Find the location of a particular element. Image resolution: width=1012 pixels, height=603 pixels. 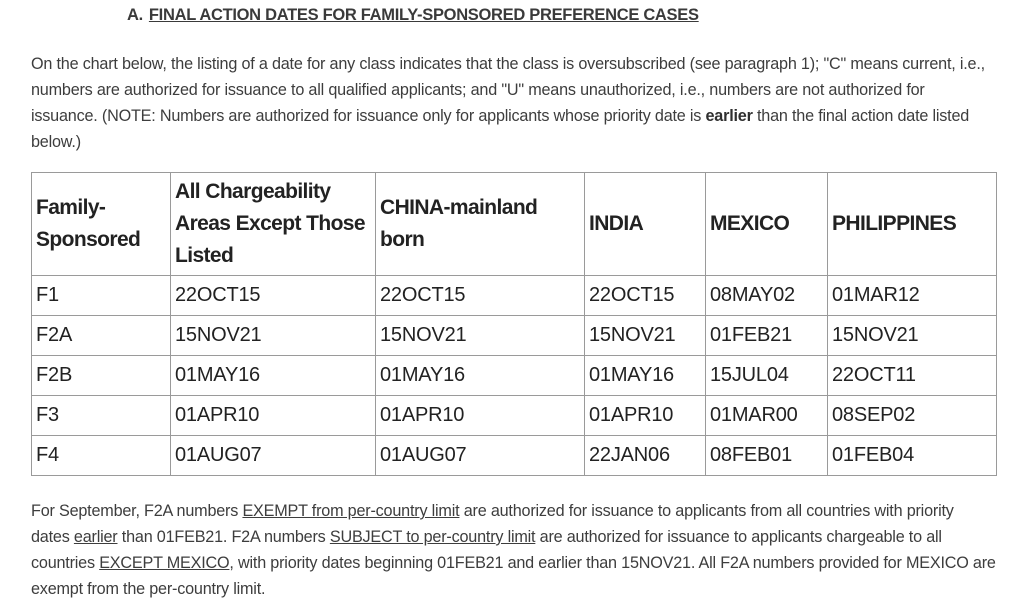

table-cell: 08SEP02 is located at coordinates (912, 415).